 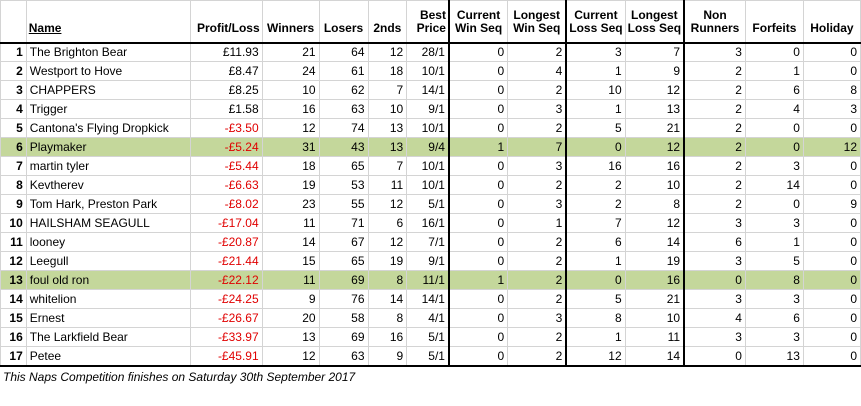 What do you see at coordinates (430, 299) in the screenshot?
I see `table-row: 14 whitelion -£24.25 9 76 14 14/1 0 2 5 21 3 3 0` at bounding box center [430, 299].